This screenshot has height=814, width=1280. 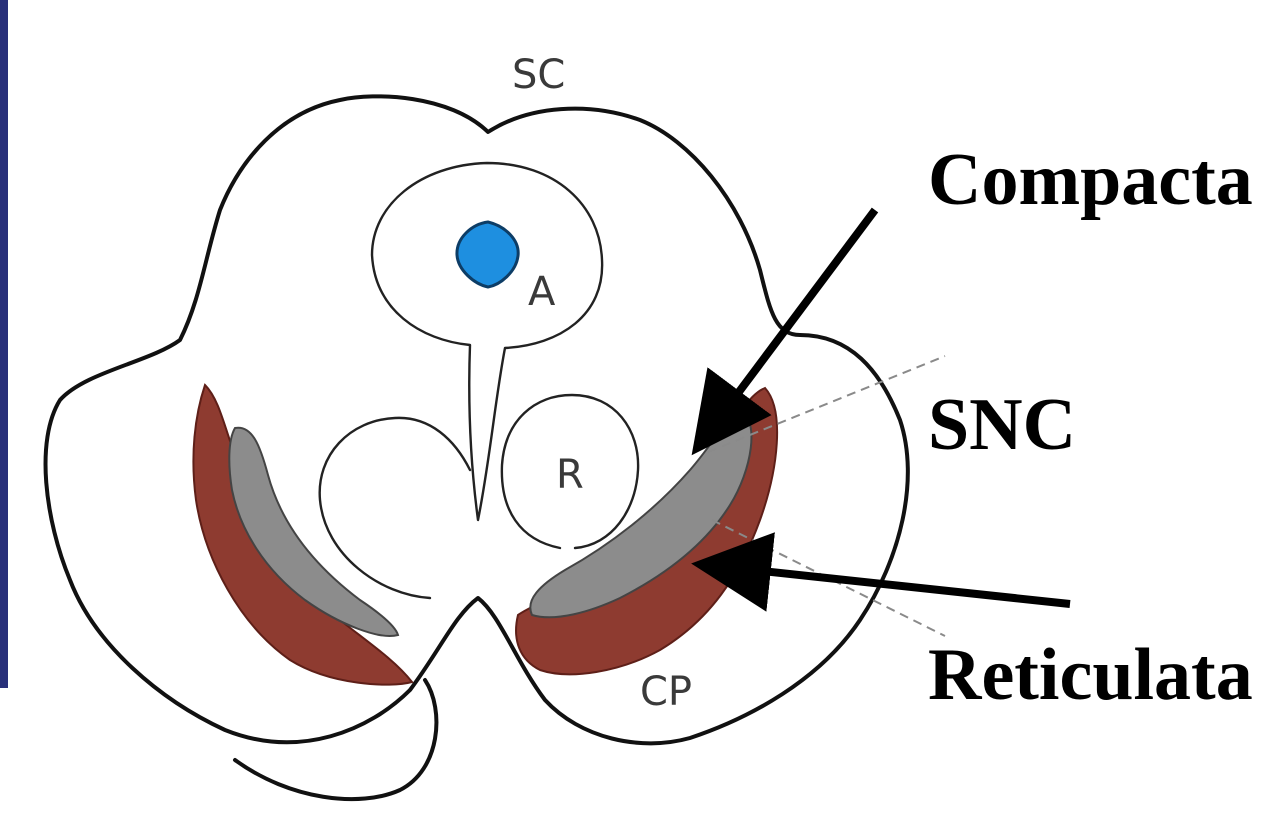 I want to click on red-nucleus-left, so click(x=395, y=508).